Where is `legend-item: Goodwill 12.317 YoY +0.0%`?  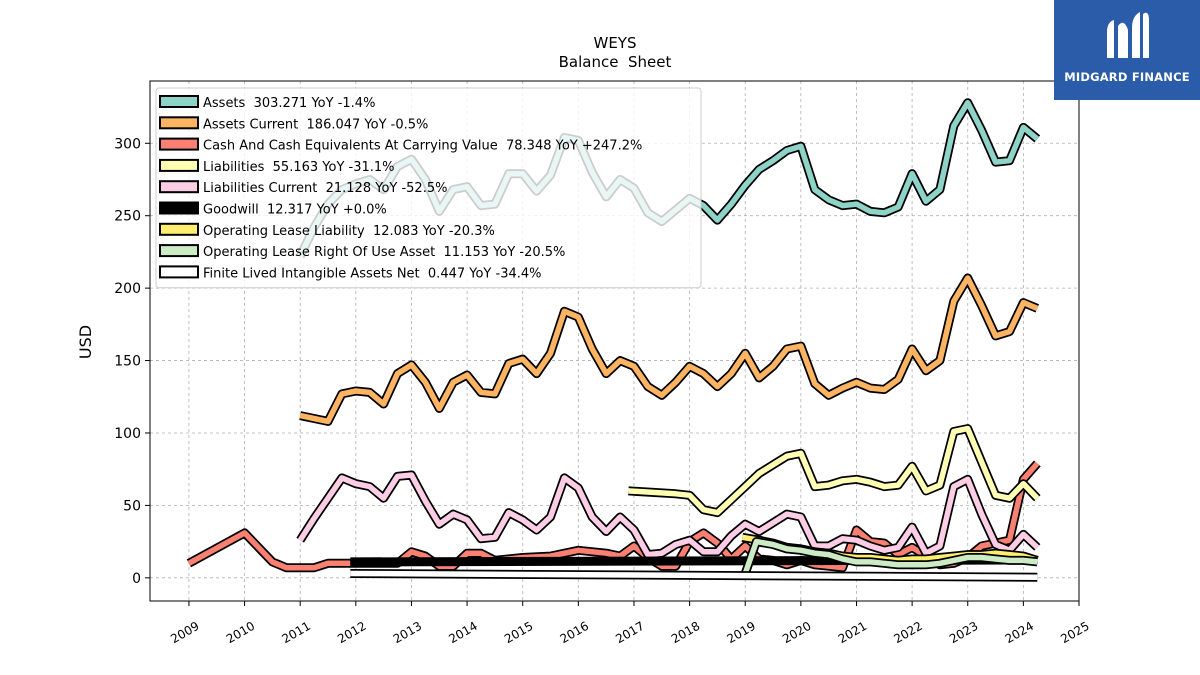 legend-item: Goodwill 12.317 YoY +0.0% is located at coordinates (273, 209).